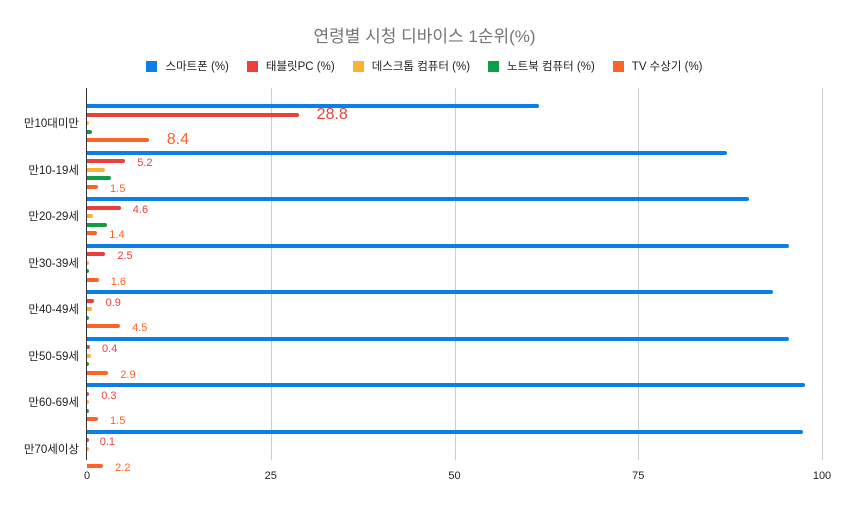 This screenshot has height=509, width=849. I want to click on legend-label: 데스크톱 컴퓨터 (%), so click(421, 67).